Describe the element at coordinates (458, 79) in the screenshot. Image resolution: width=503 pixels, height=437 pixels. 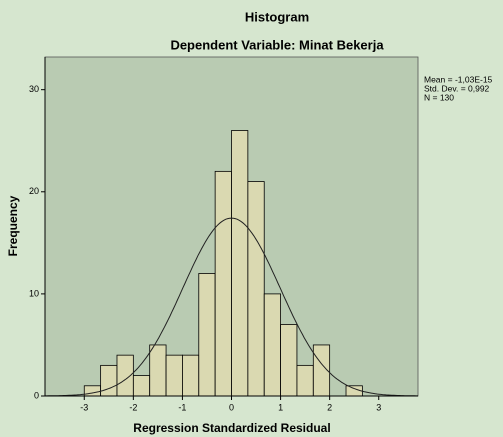
I see `stat-label: Mean = -1,03E-15` at that location.